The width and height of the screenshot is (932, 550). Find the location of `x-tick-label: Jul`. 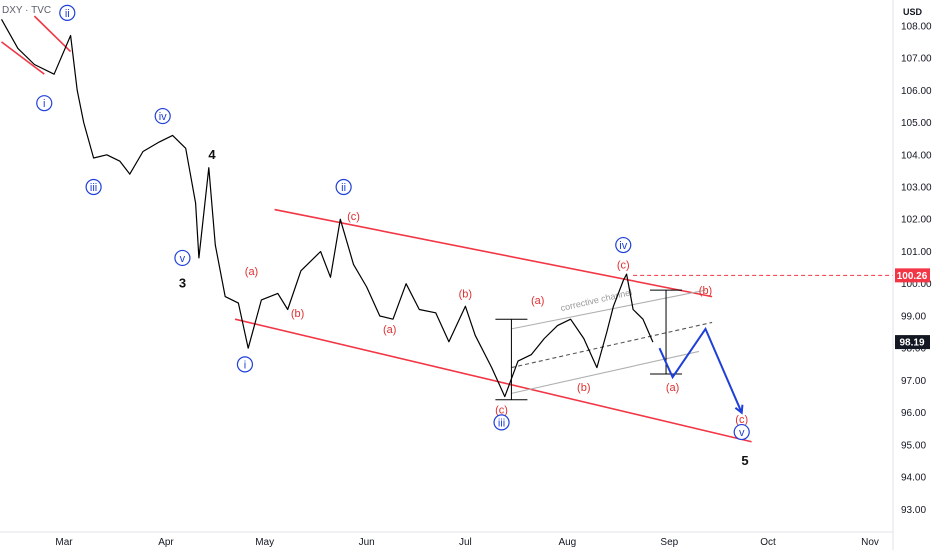

x-tick-label: Jul is located at coordinates (465, 542).